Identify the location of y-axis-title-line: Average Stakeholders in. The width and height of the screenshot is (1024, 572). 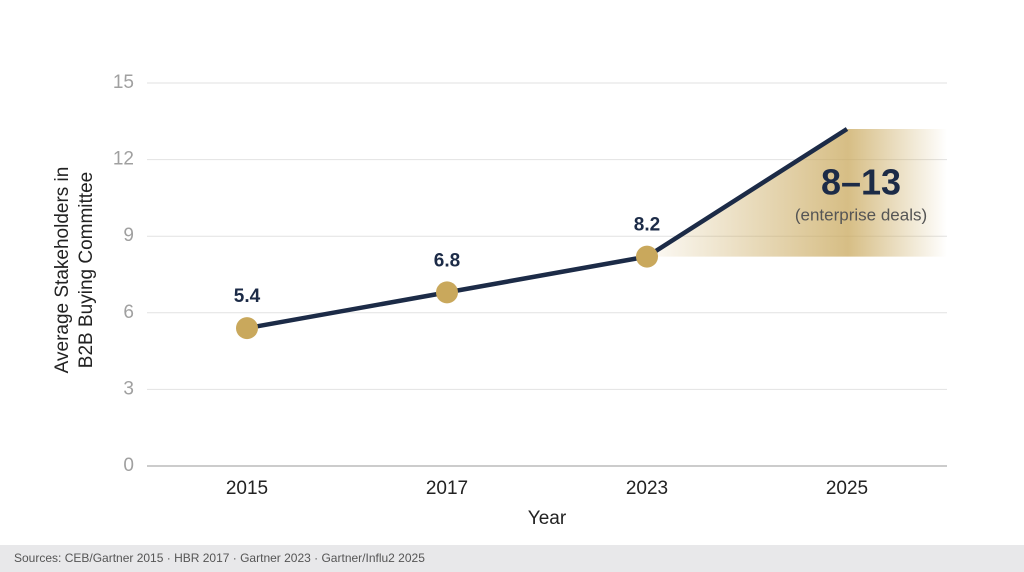
(62, 270).